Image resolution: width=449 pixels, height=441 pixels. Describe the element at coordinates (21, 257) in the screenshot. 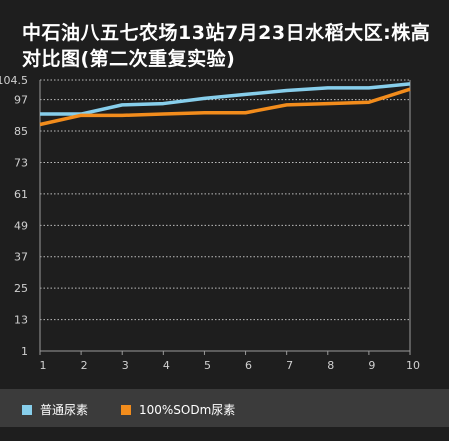

I see `y-tick-label: 37` at that location.